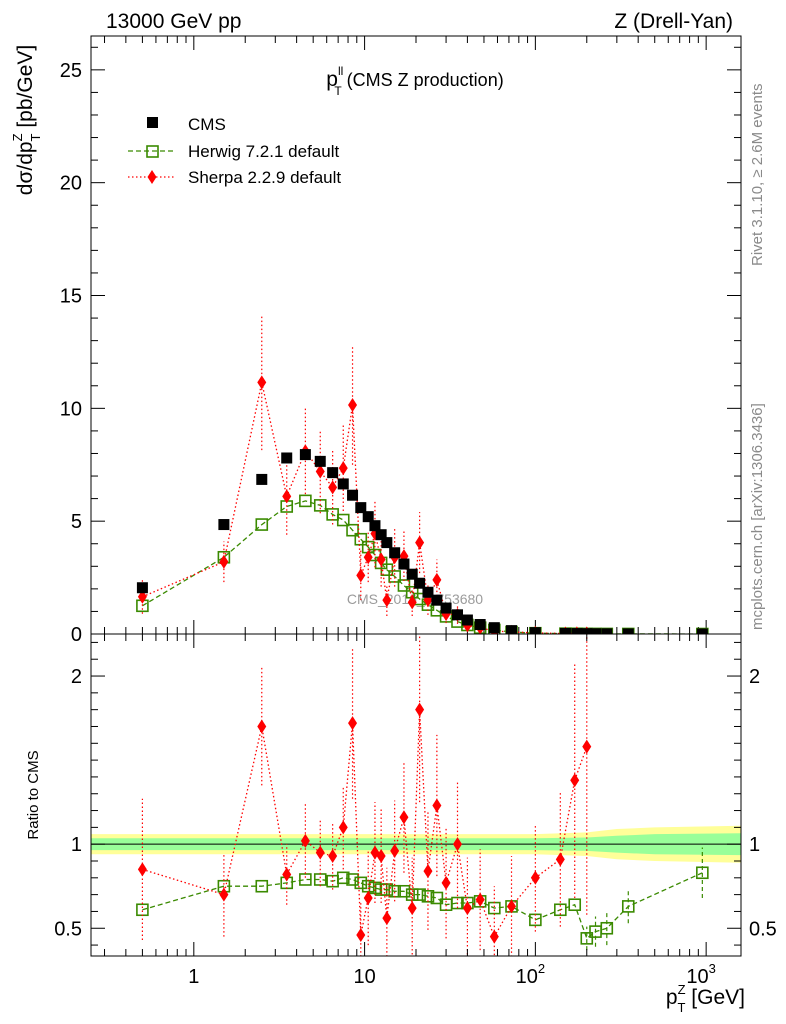  What do you see at coordinates (414, 81) in the screenshot?
I see `main-title: pll T (CMS Z production)` at bounding box center [414, 81].